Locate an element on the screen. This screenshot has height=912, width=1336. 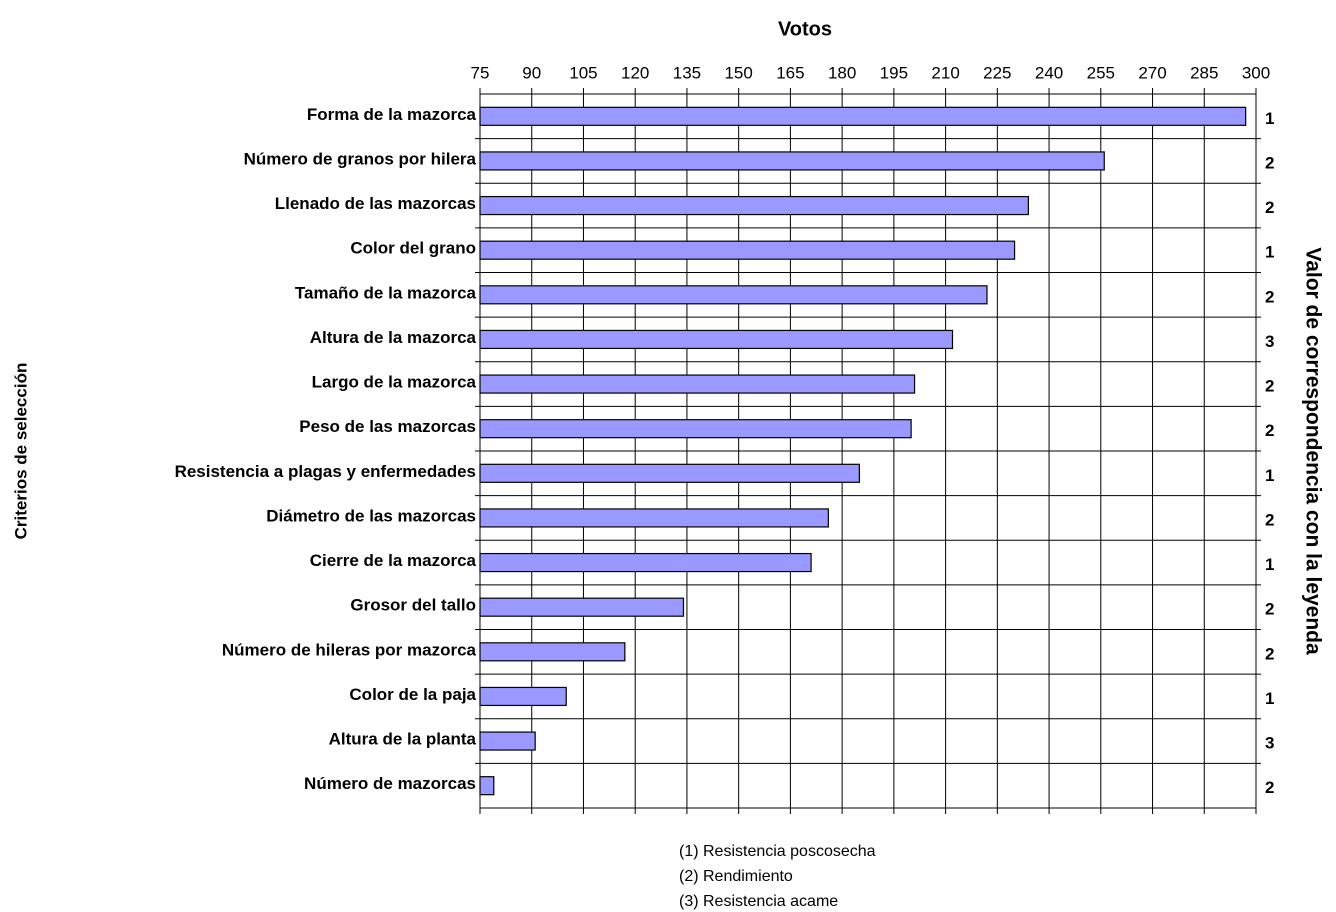
x-tick-label: 210 is located at coordinates (945, 72).